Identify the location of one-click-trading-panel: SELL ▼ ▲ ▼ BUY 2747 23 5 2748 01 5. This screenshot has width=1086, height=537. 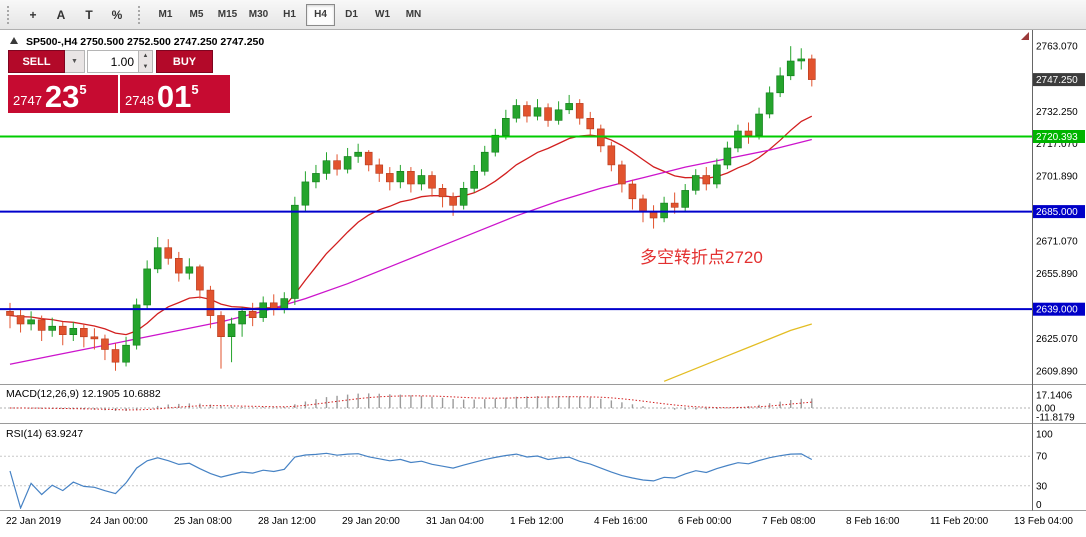
(119, 81).